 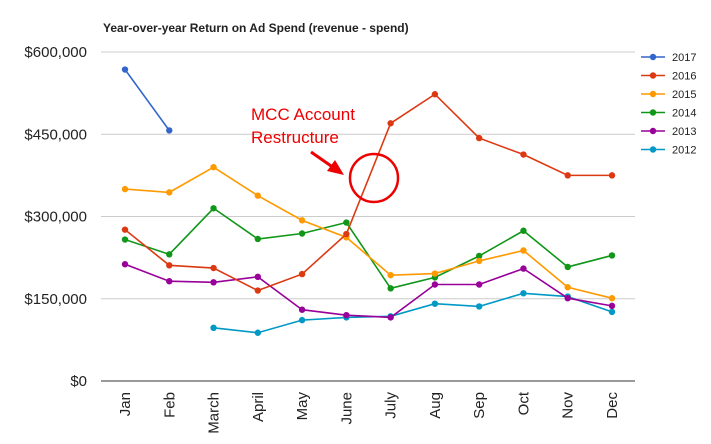 I want to click on series-2014, so click(x=368, y=248).